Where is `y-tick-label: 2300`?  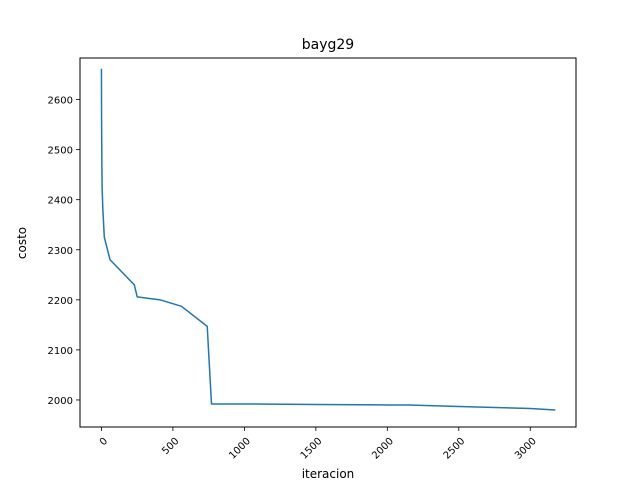 y-tick-label: 2300 is located at coordinates (60, 251).